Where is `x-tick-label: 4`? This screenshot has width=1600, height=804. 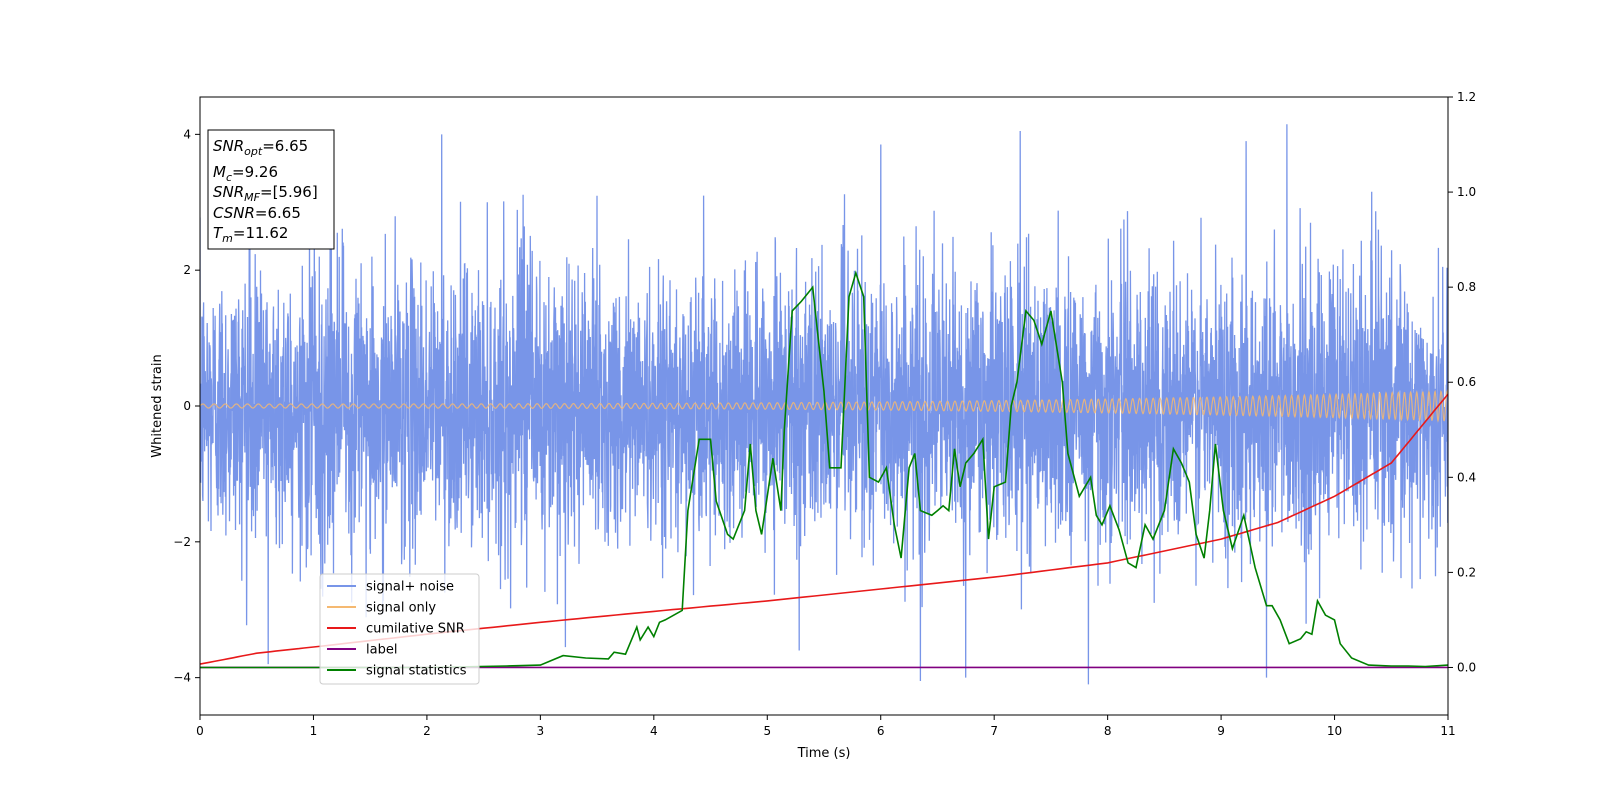 x-tick-label: 4 is located at coordinates (654, 731).